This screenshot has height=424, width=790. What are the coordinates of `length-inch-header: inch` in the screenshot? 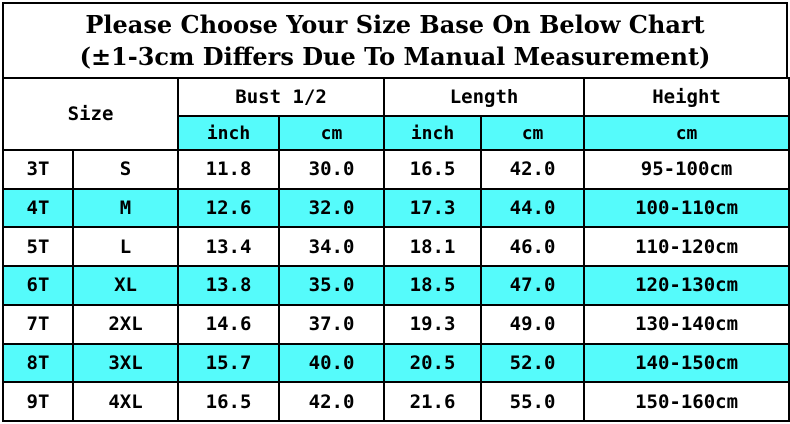 It's located at (433, 133).